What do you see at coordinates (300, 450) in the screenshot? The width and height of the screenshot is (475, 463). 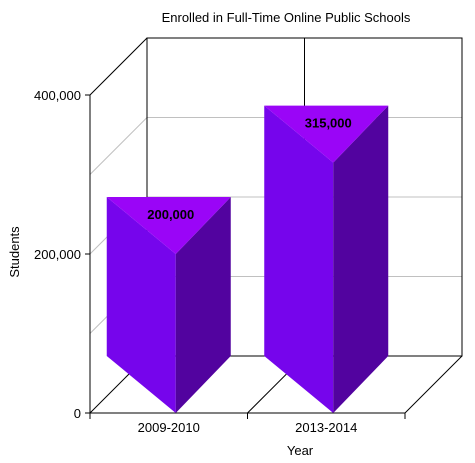 I see `x-axis-label: Year` at bounding box center [300, 450].